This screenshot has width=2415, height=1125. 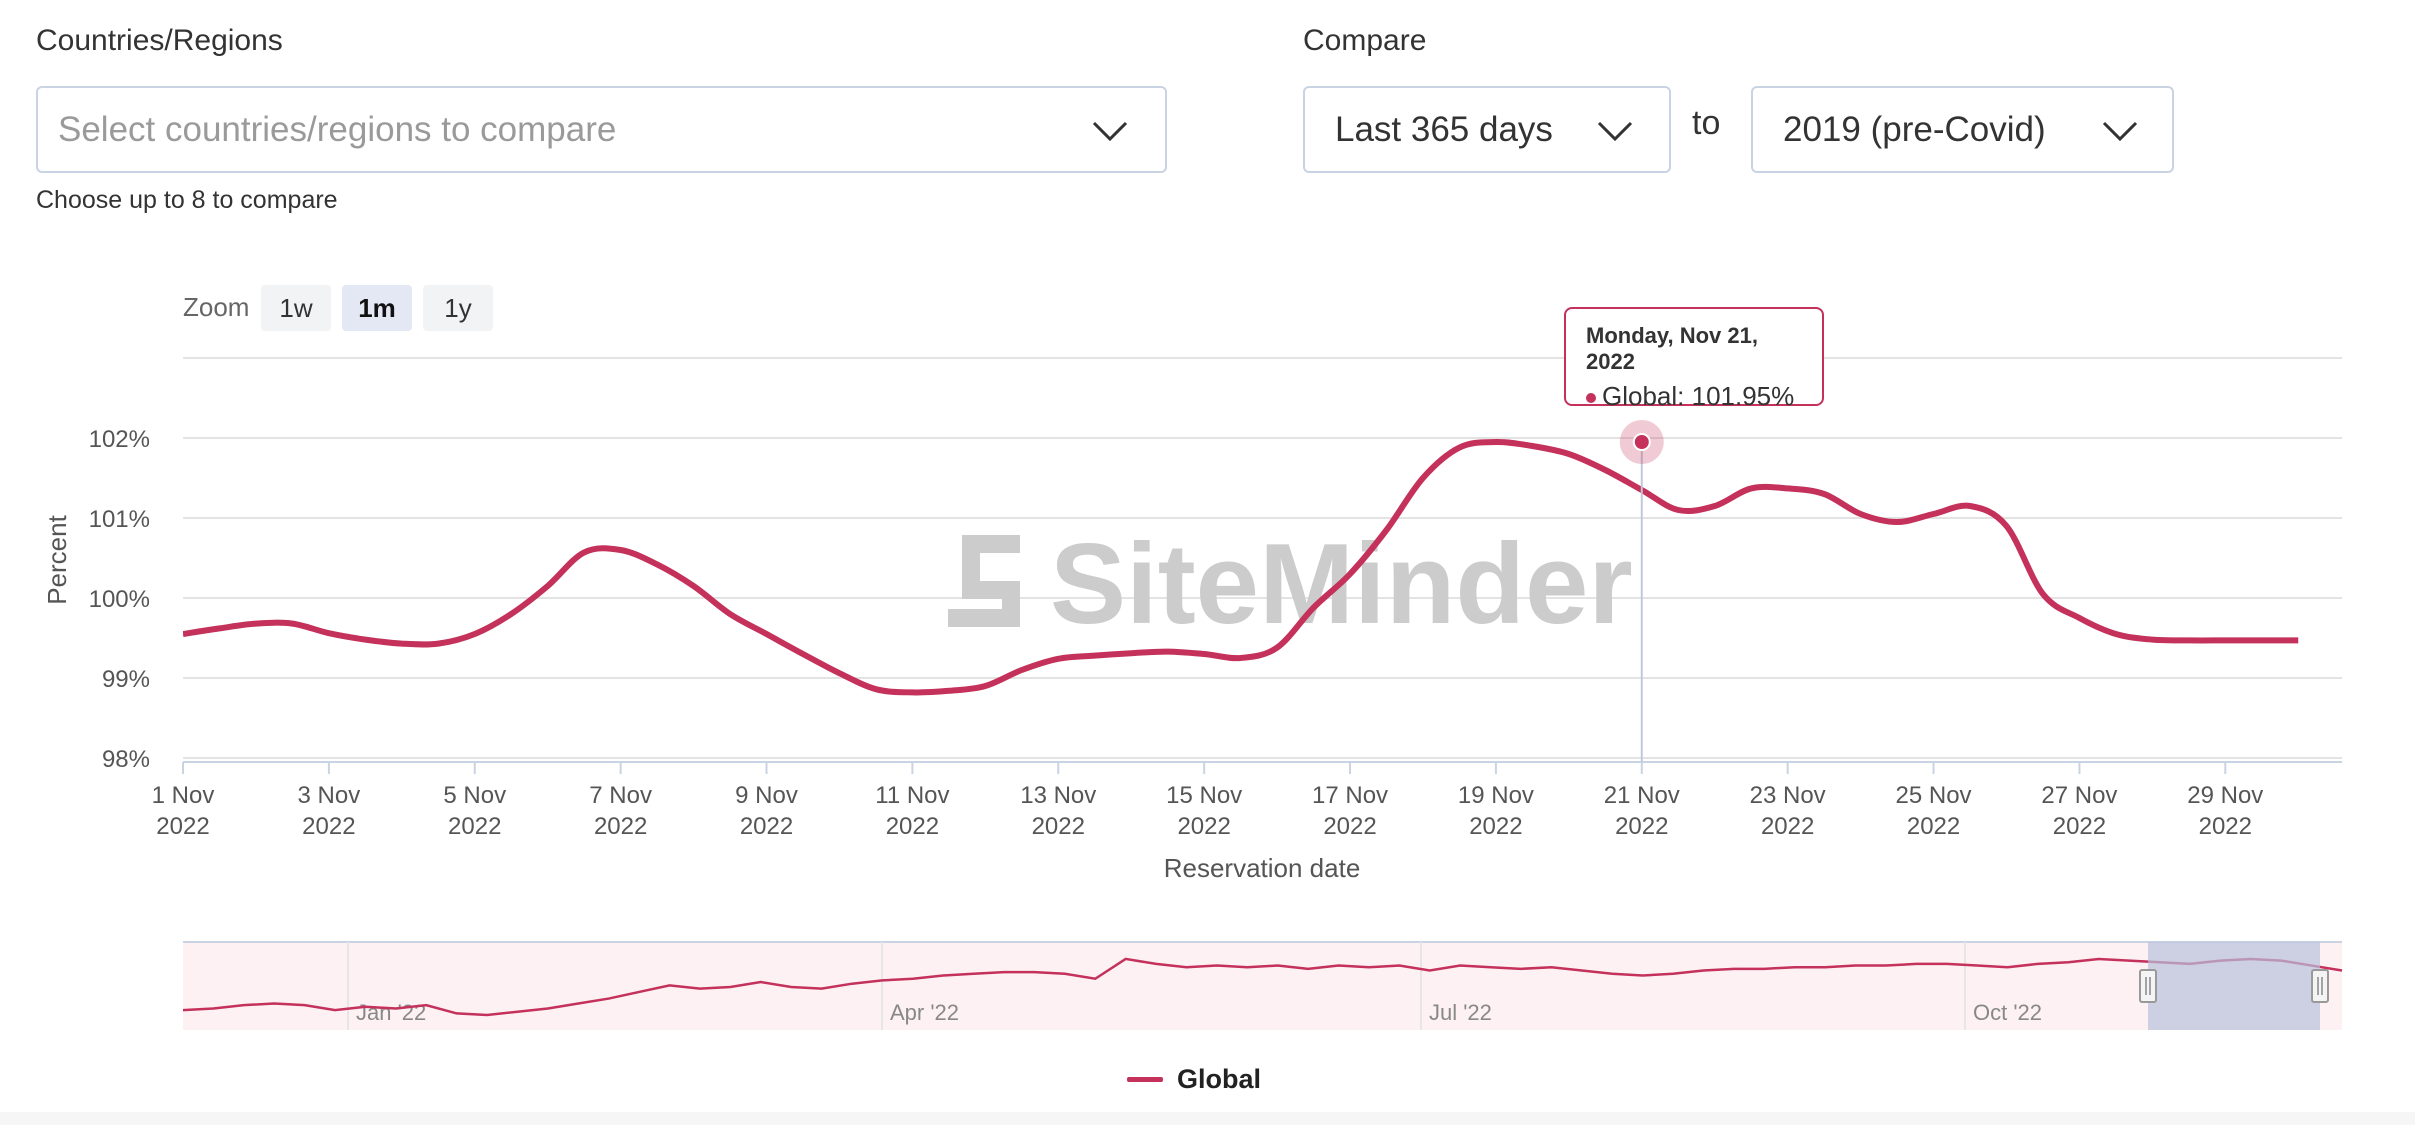 What do you see at coordinates (126, 759) in the screenshot?
I see `y-tick-label: 98%` at bounding box center [126, 759].